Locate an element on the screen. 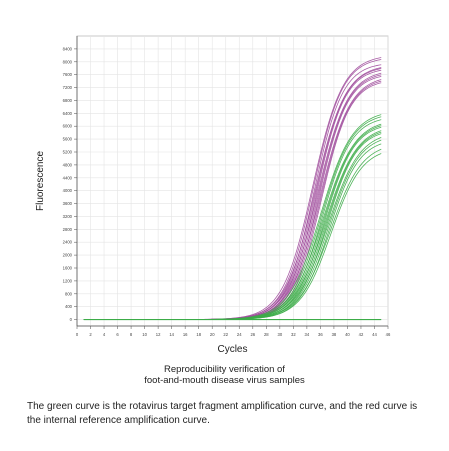 This screenshot has height=451, width=449. y-tick-label: 0 is located at coordinates (71, 319).